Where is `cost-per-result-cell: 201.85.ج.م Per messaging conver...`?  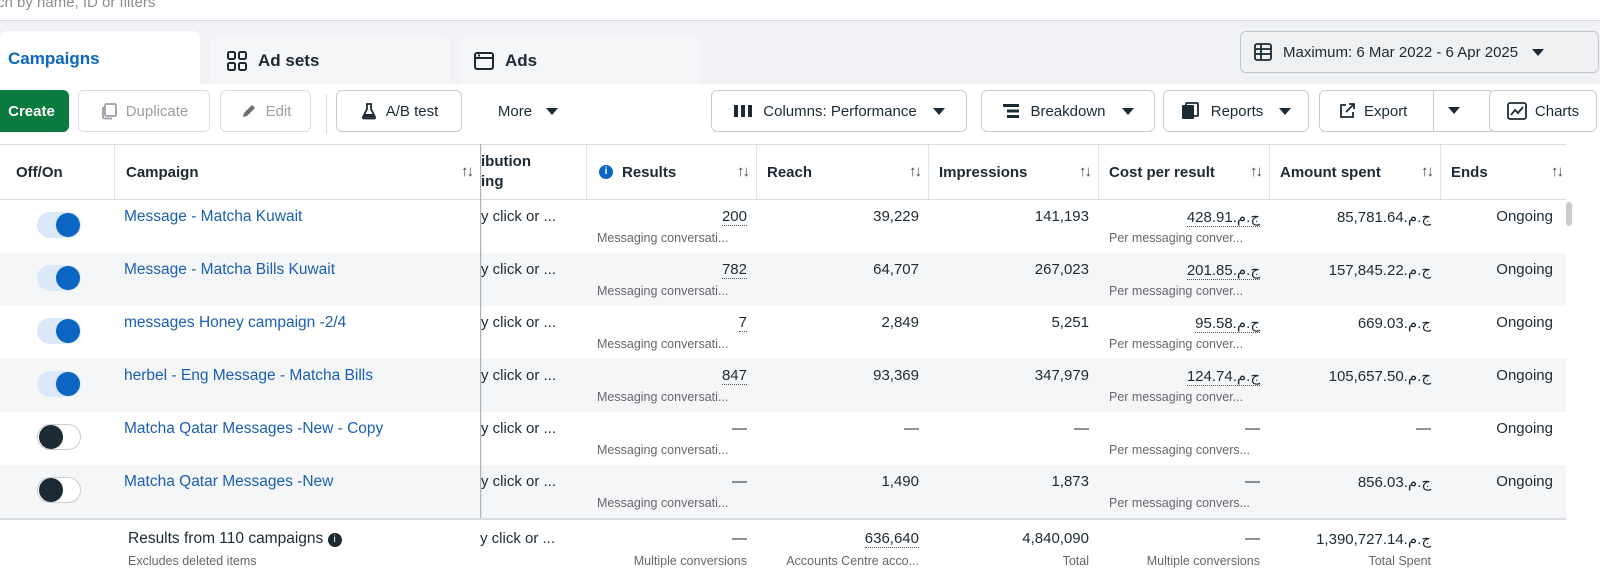 cost-per-result-cell: 201.85.ج.م Per messaging conver... is located at coordinates (1184, 280).